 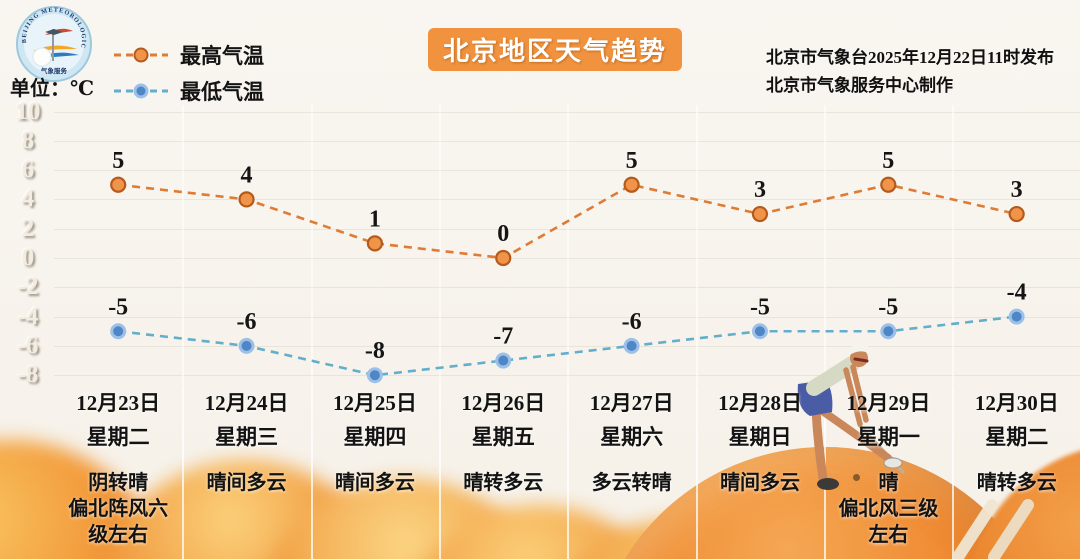 I want to click on day-column: 12月23日 星期二阴转晴偏北阵风六级左右, so click(x=118, y=468).